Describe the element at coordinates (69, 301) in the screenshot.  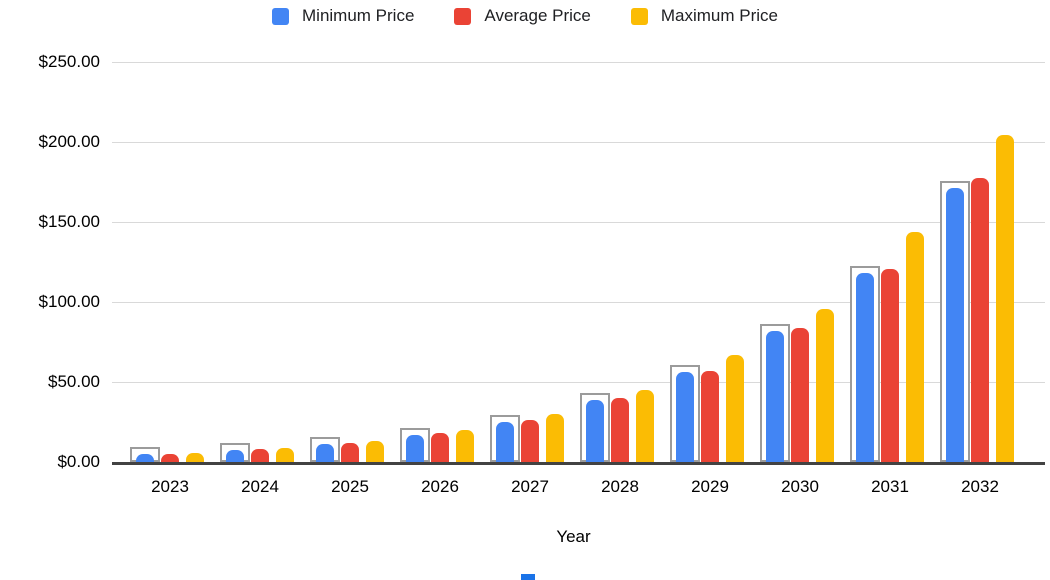
I see `y-tick-label: $100.00` at that location.